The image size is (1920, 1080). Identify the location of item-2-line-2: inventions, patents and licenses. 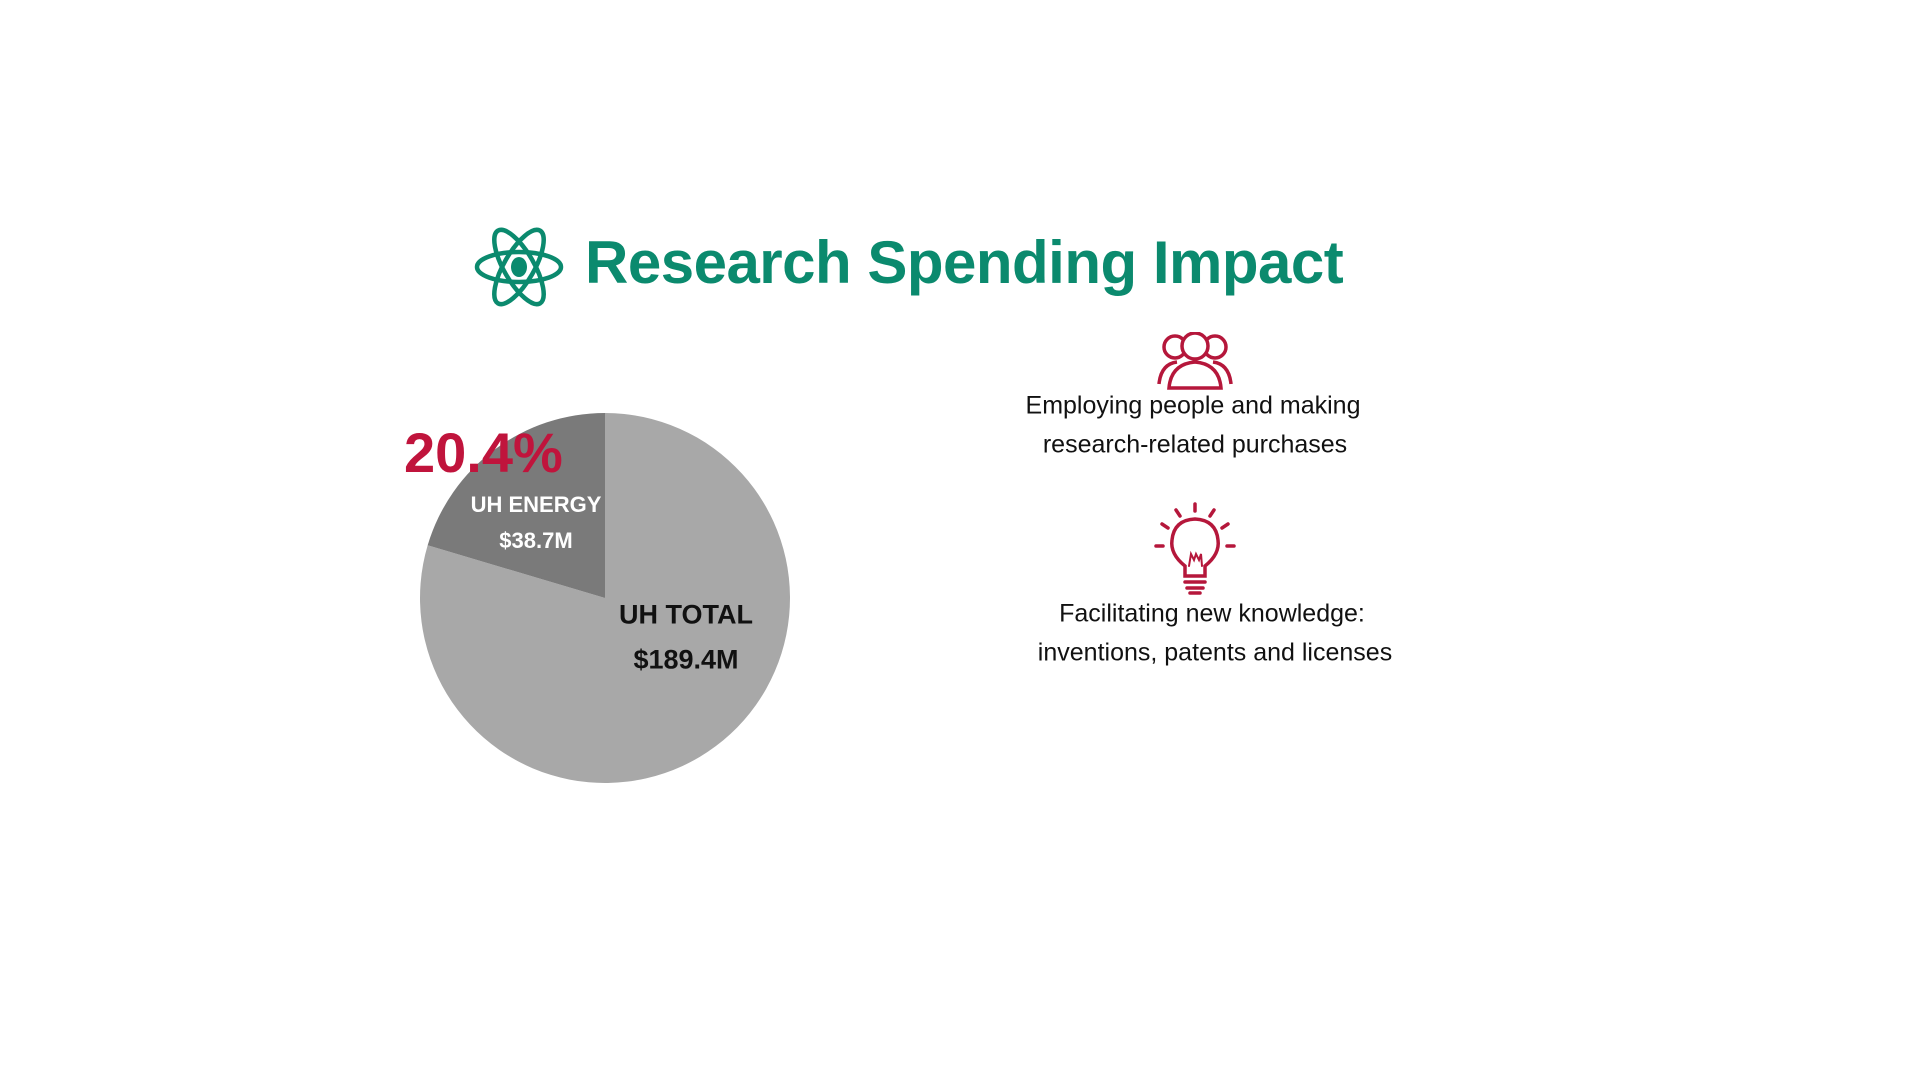
(1215, 652).